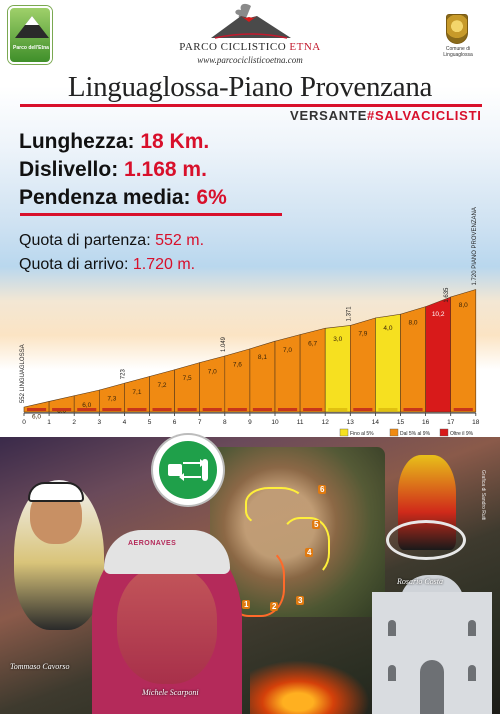  What do you see at coordinates (30, 35) in the screenshot?
I see `parco-etna-logo-icon: Parco dell'Etna` at bounding box center [30, 35].